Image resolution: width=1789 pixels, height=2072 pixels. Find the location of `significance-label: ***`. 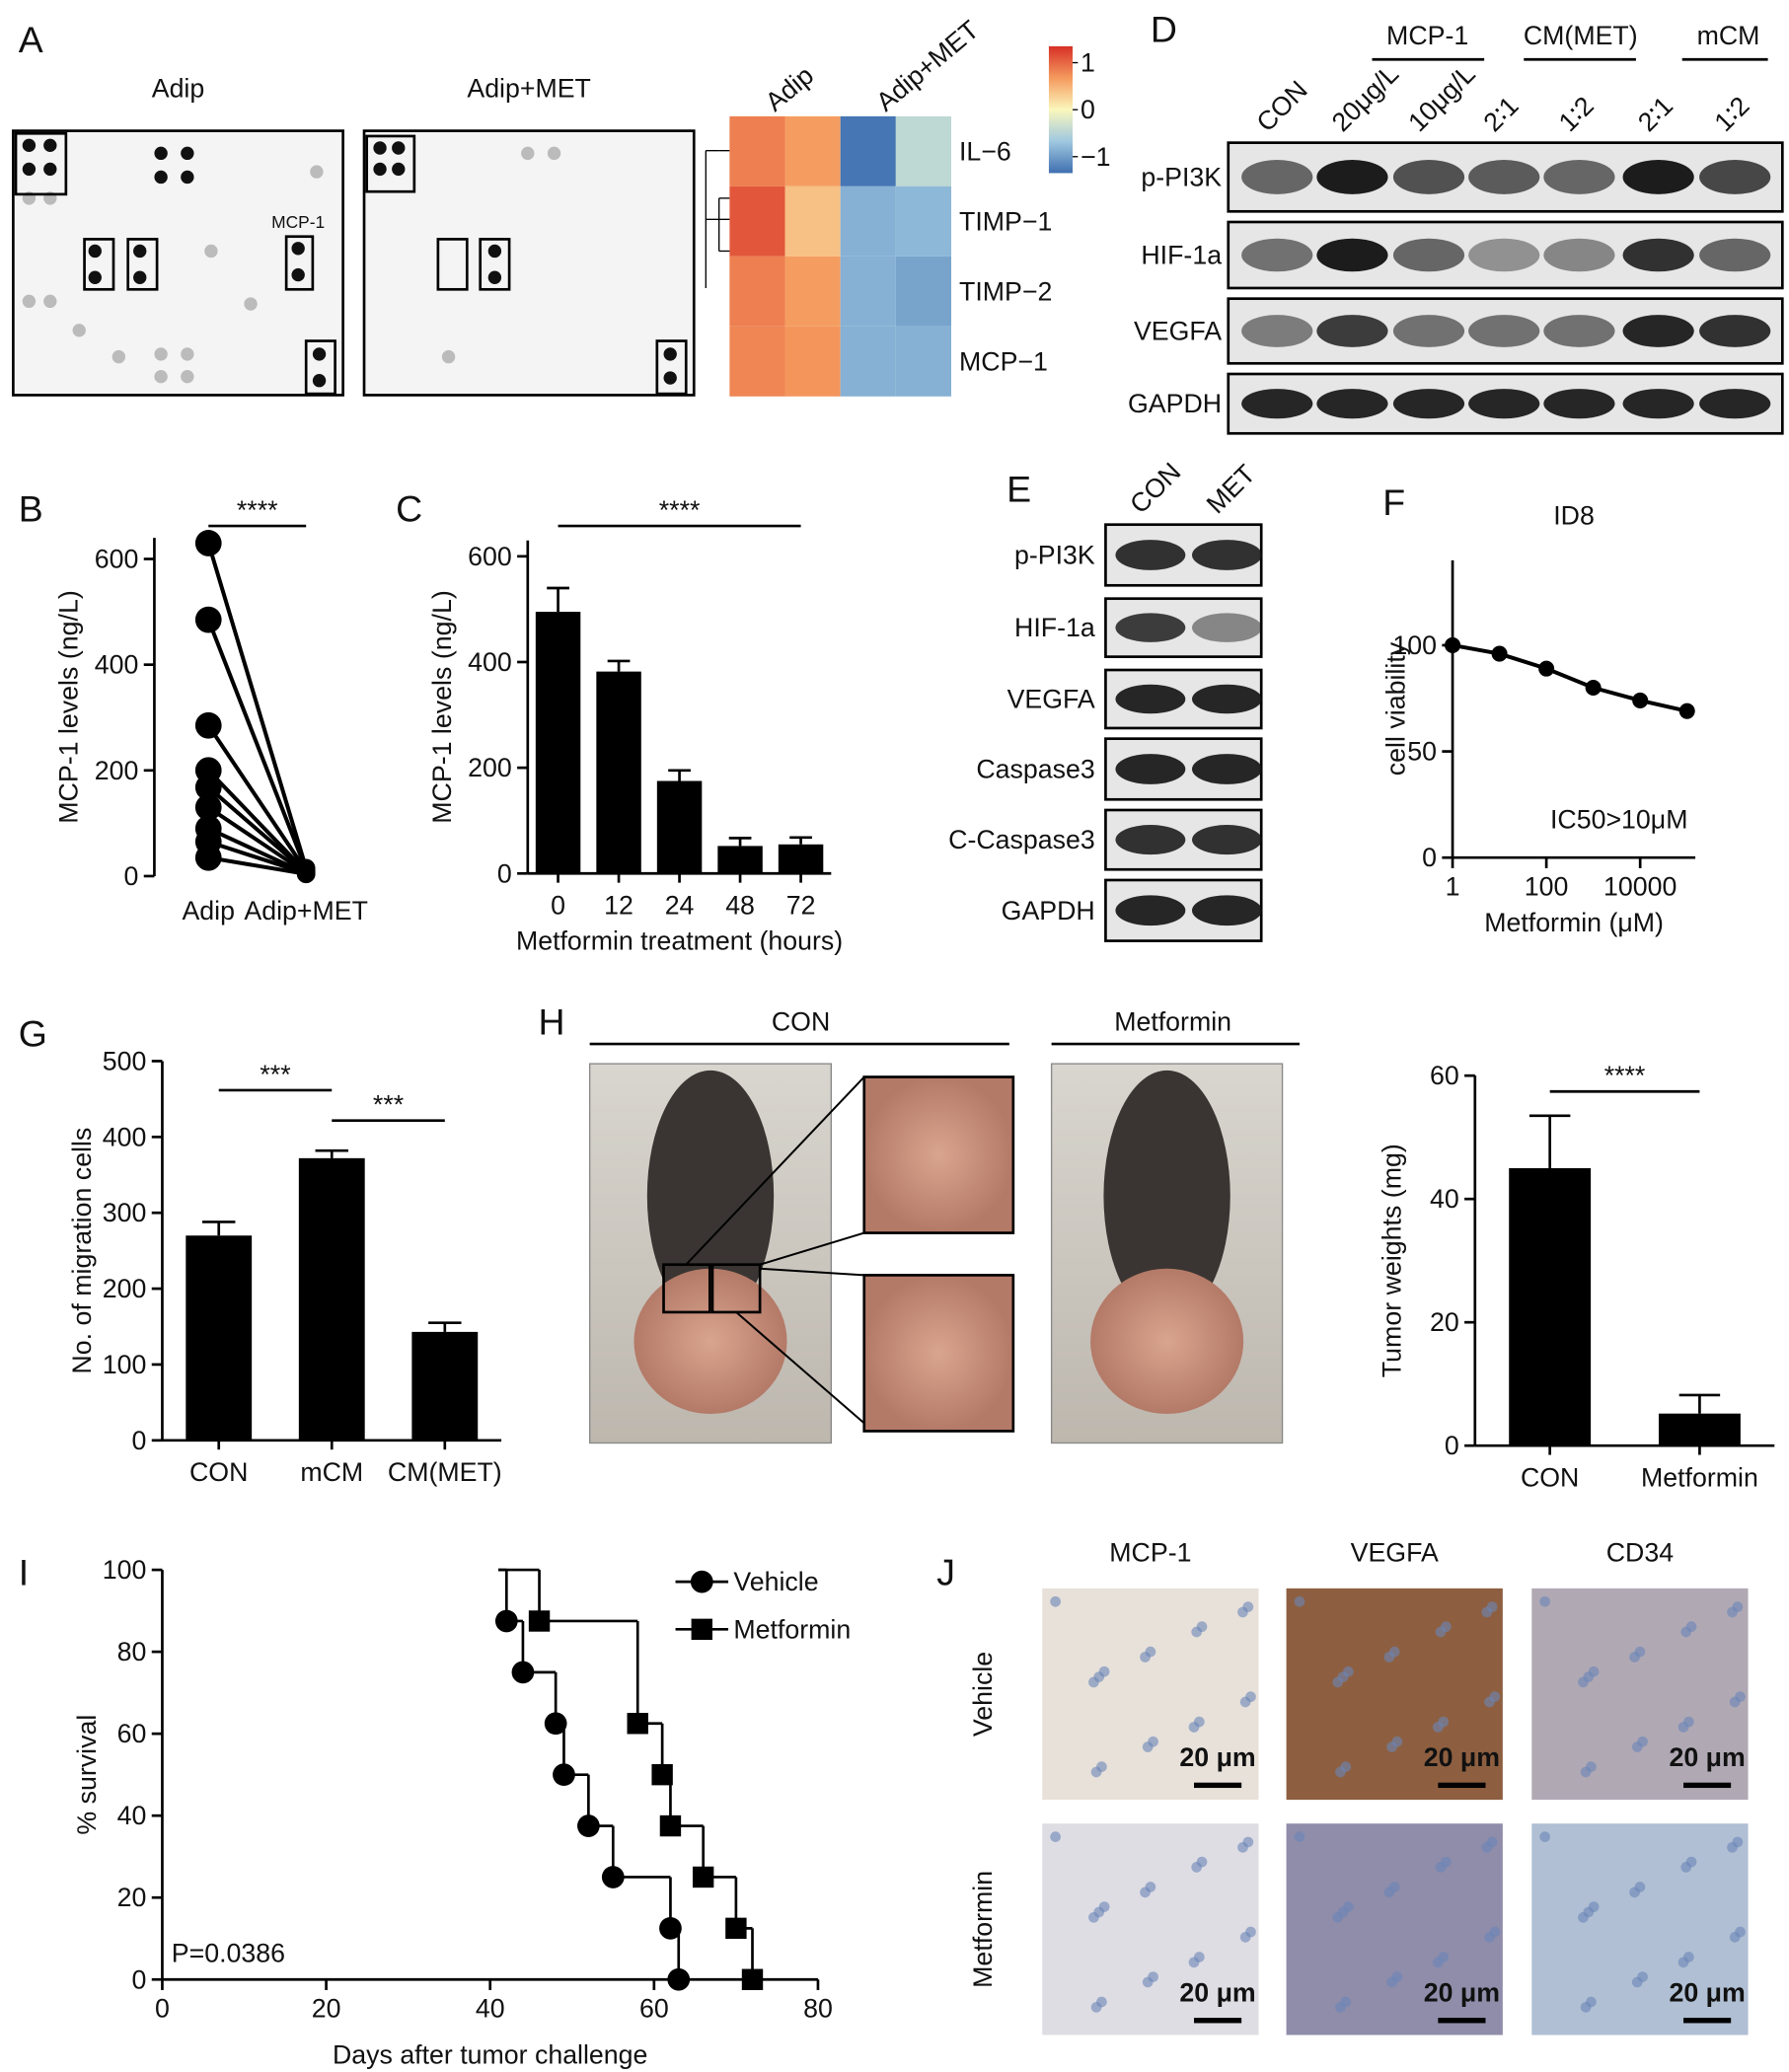

significance-label: *** is located at coordinates (275, 1075).